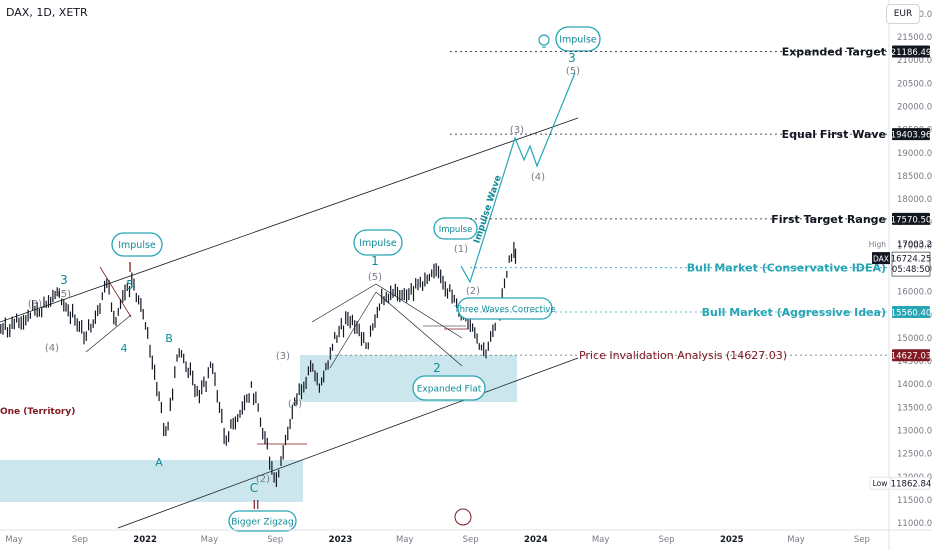 This screenshot has height=550, width=932. I want to click on price-tick-label: 20000.00, so click(914, 107).